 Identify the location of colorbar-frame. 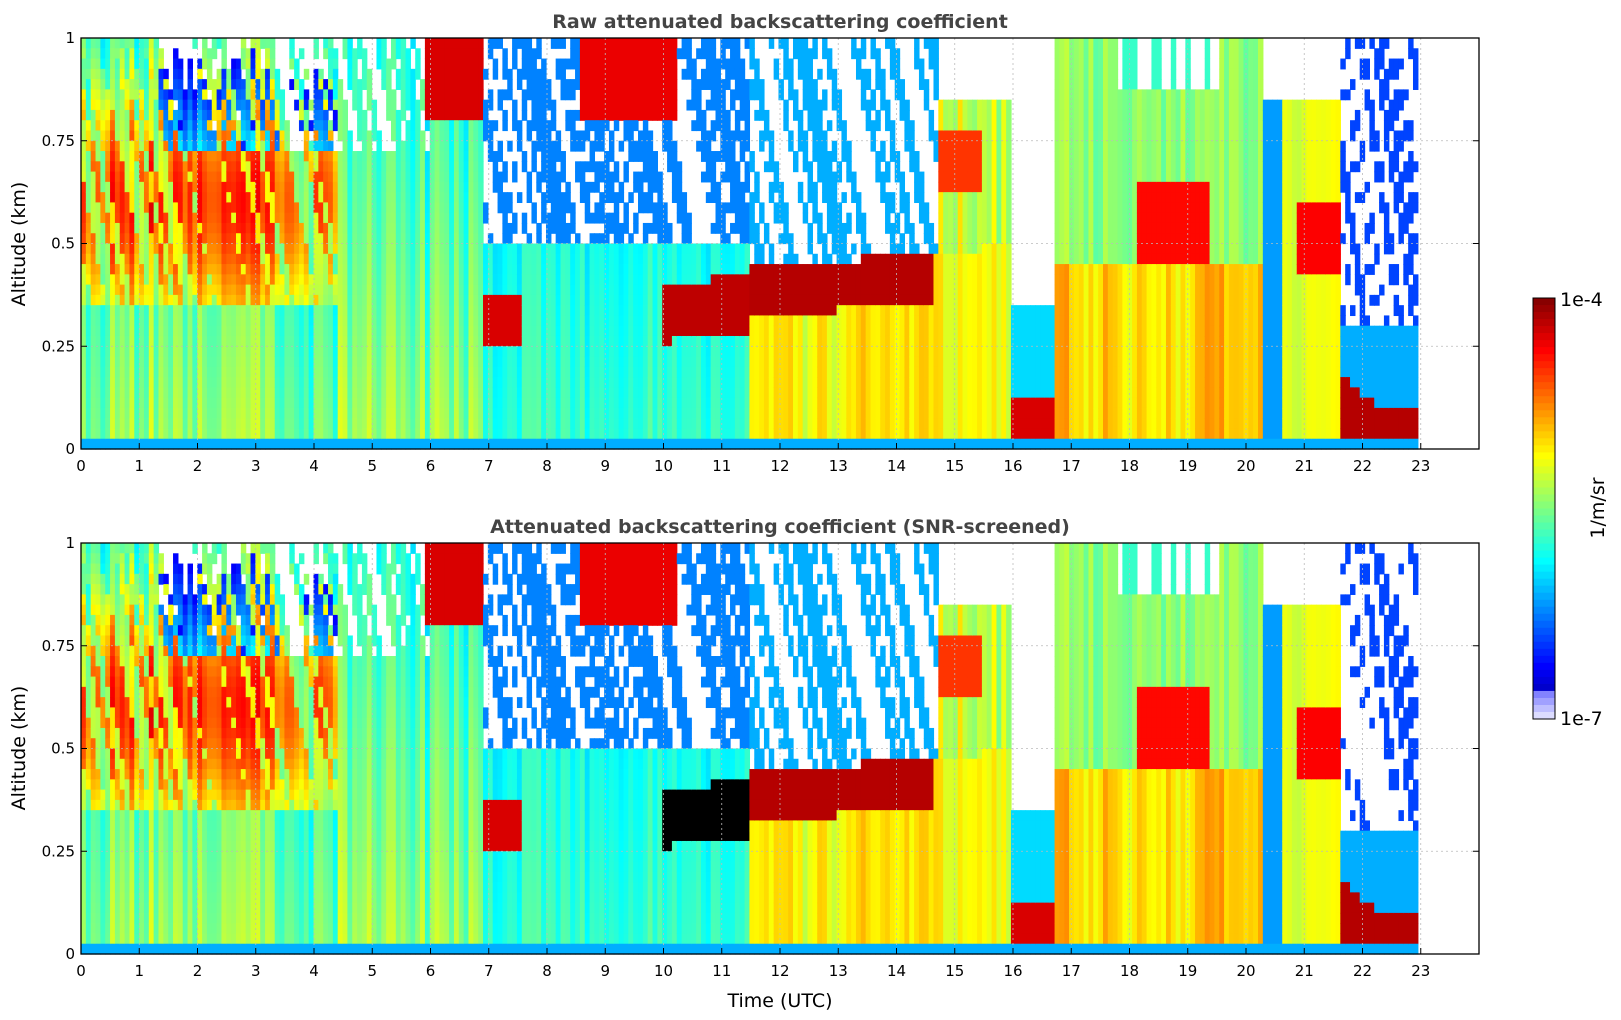
(1544, 508).